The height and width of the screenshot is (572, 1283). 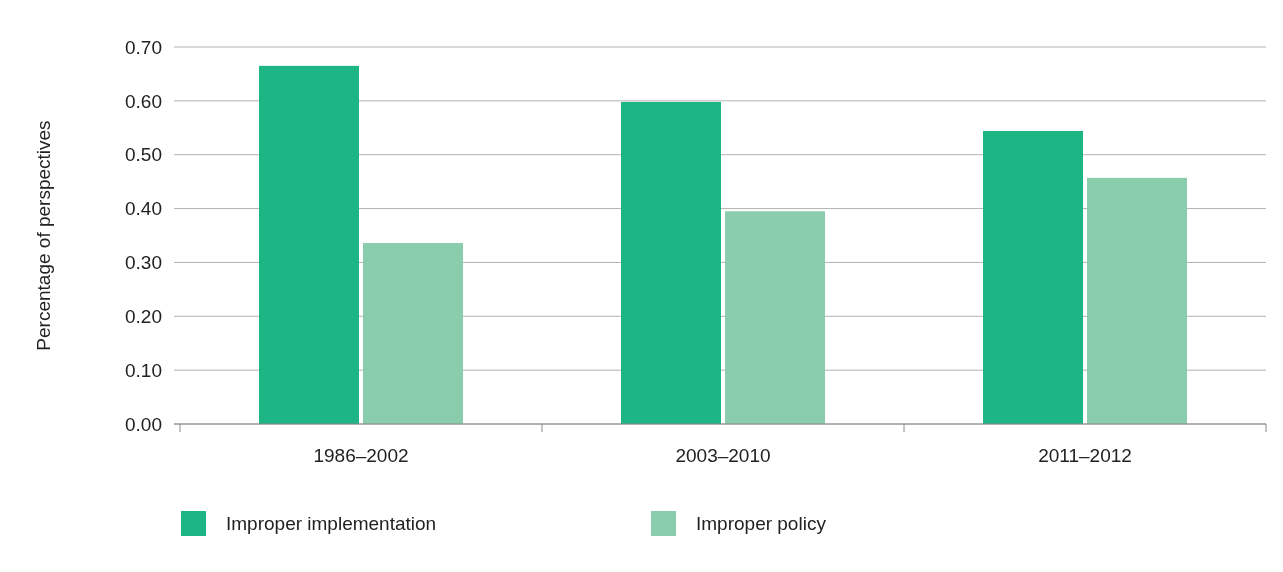 What do you see at coordinates (143, 47) in the screenshot?
I see `y-tick-label: 0.70` at bounding box center [143, 47].